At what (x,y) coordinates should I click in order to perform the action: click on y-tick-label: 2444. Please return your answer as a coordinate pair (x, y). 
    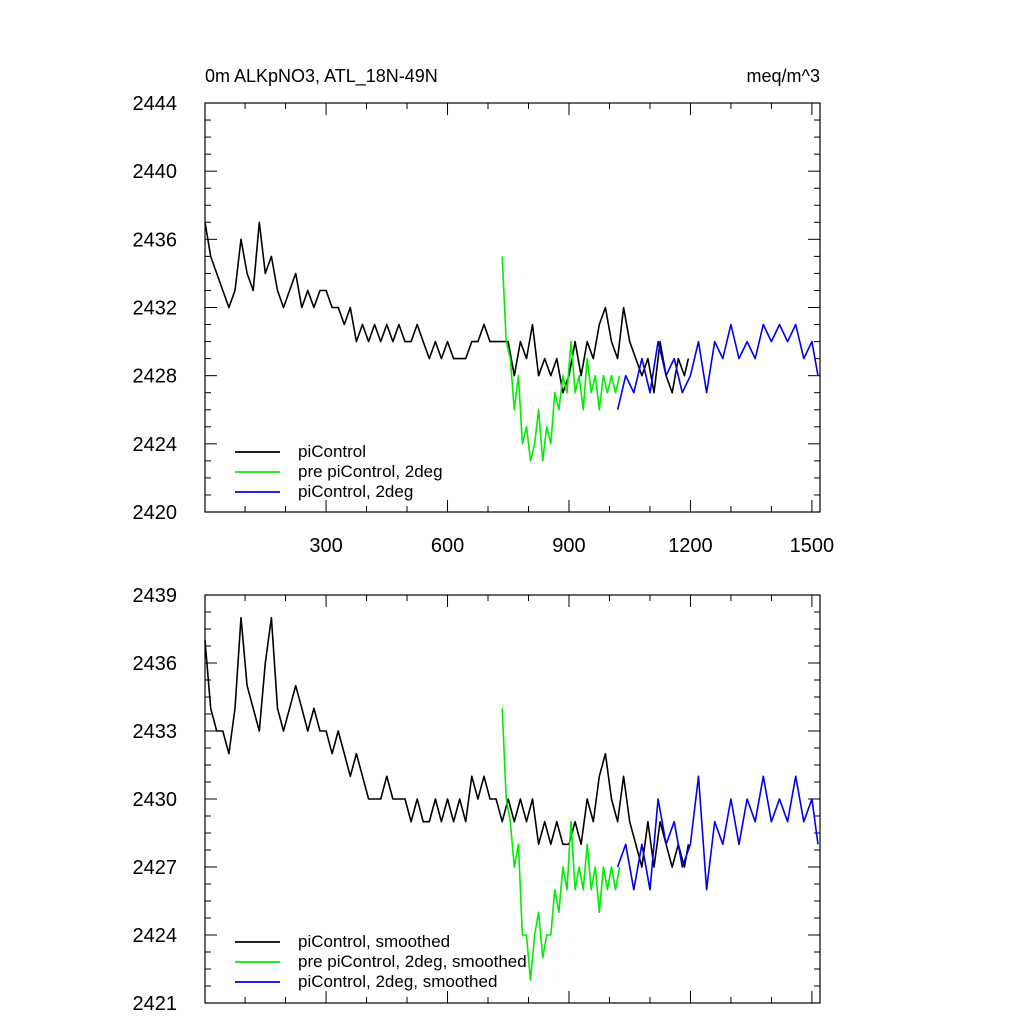
    Looking at the image, I should click on (155, 104).